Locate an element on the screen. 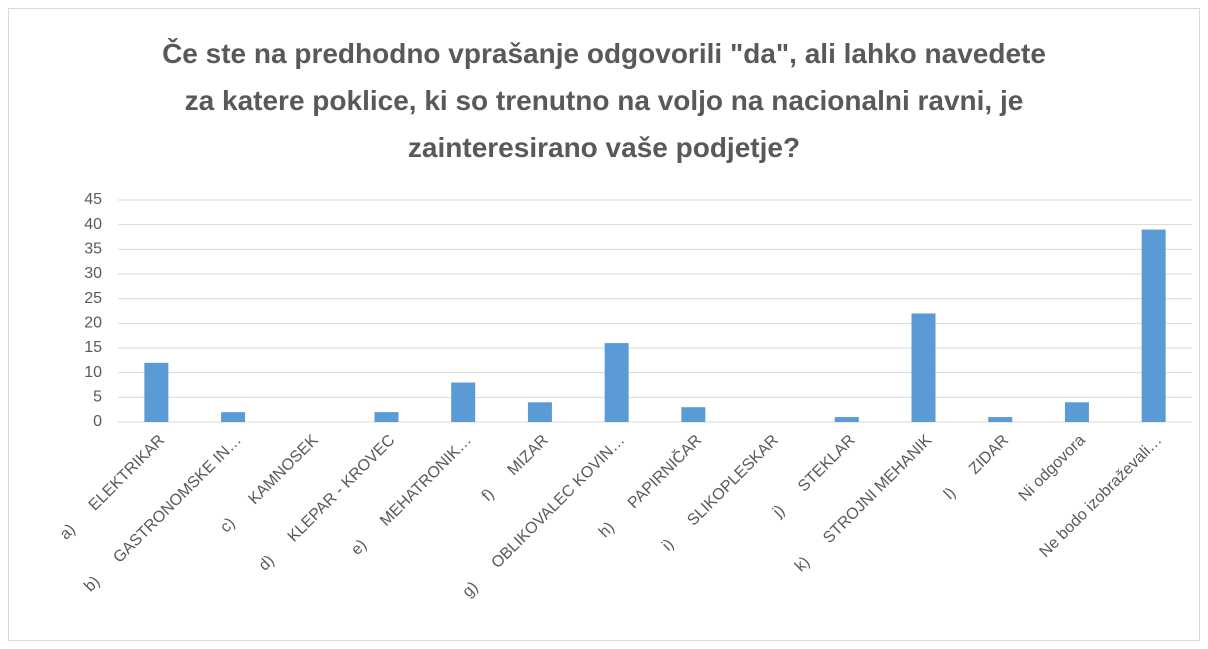  x-tick-label: d) KLEPAR - KROVEC is located at coordinates (327, 503).